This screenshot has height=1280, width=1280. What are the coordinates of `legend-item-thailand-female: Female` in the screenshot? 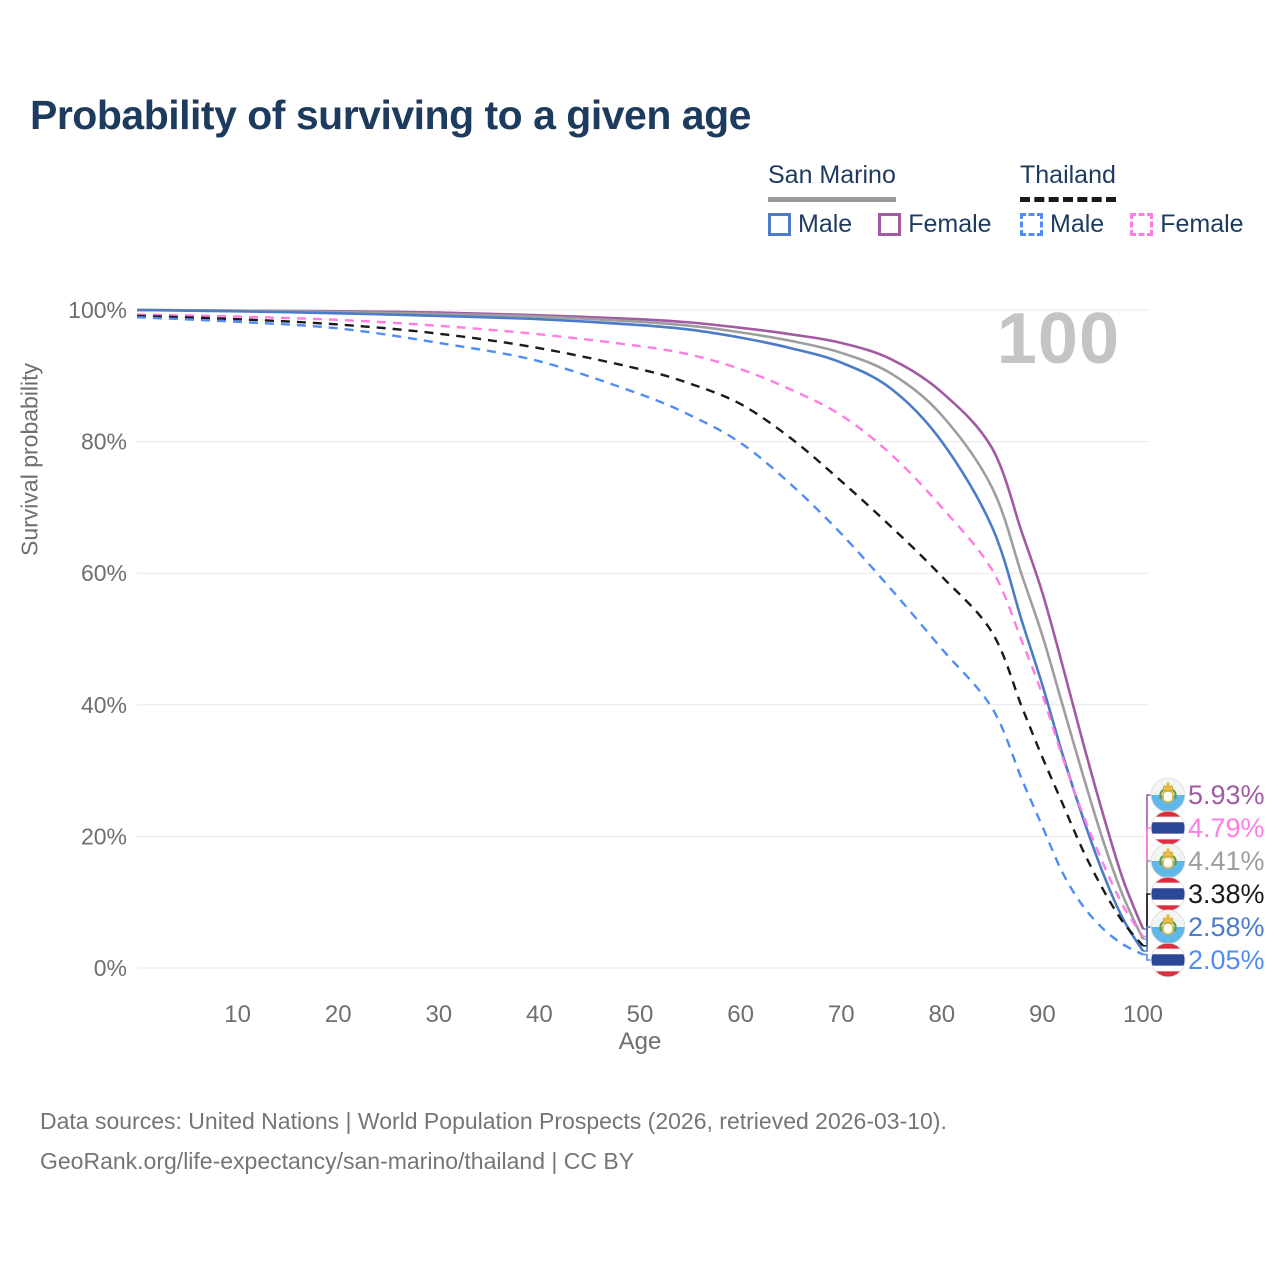 It's located at (1187, 224).